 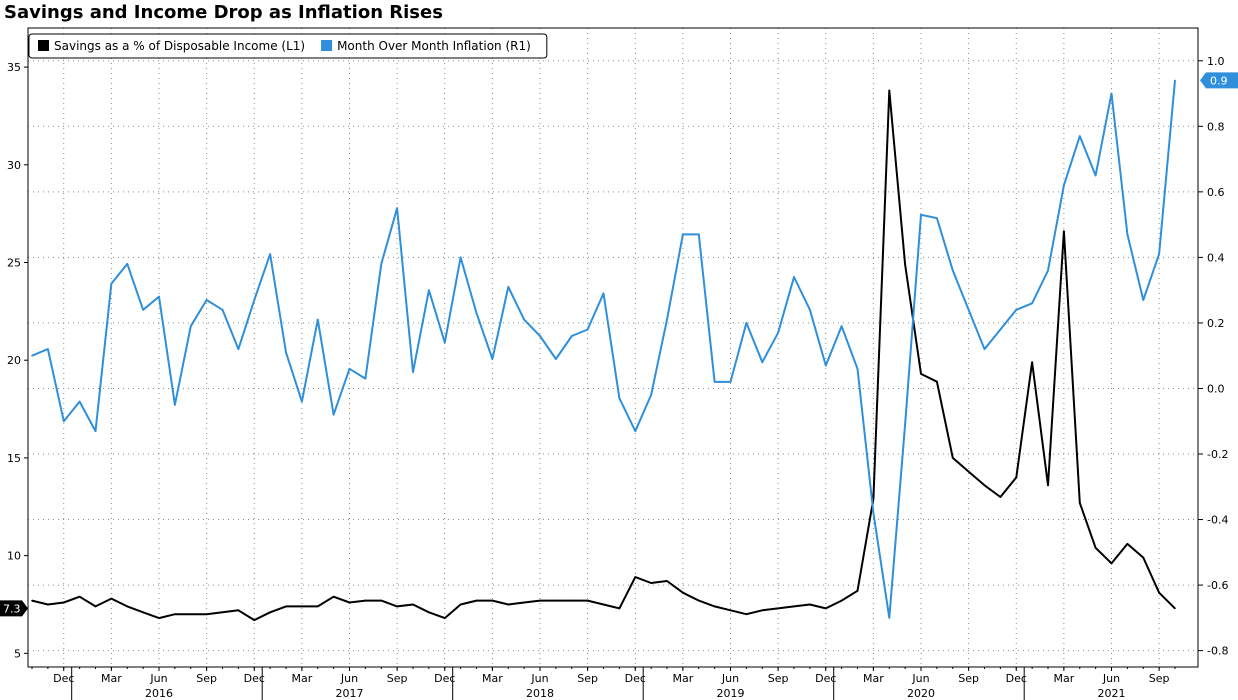 I want to click on legend-item: Month Over Month Inflation (R1), so click(x=426, y=46).